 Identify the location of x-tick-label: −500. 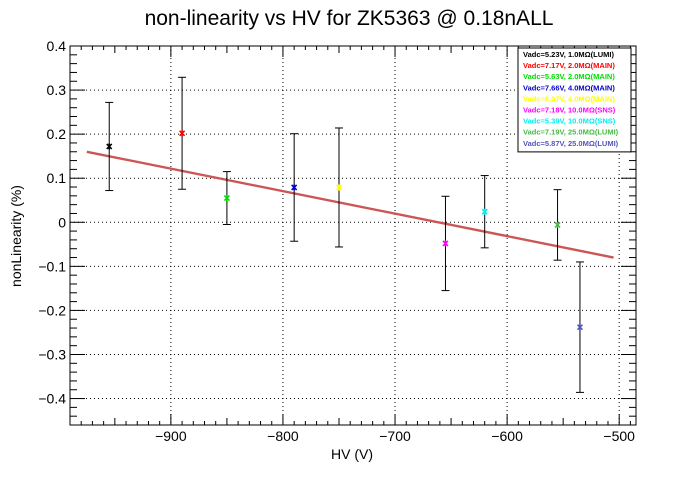
(619, 436).